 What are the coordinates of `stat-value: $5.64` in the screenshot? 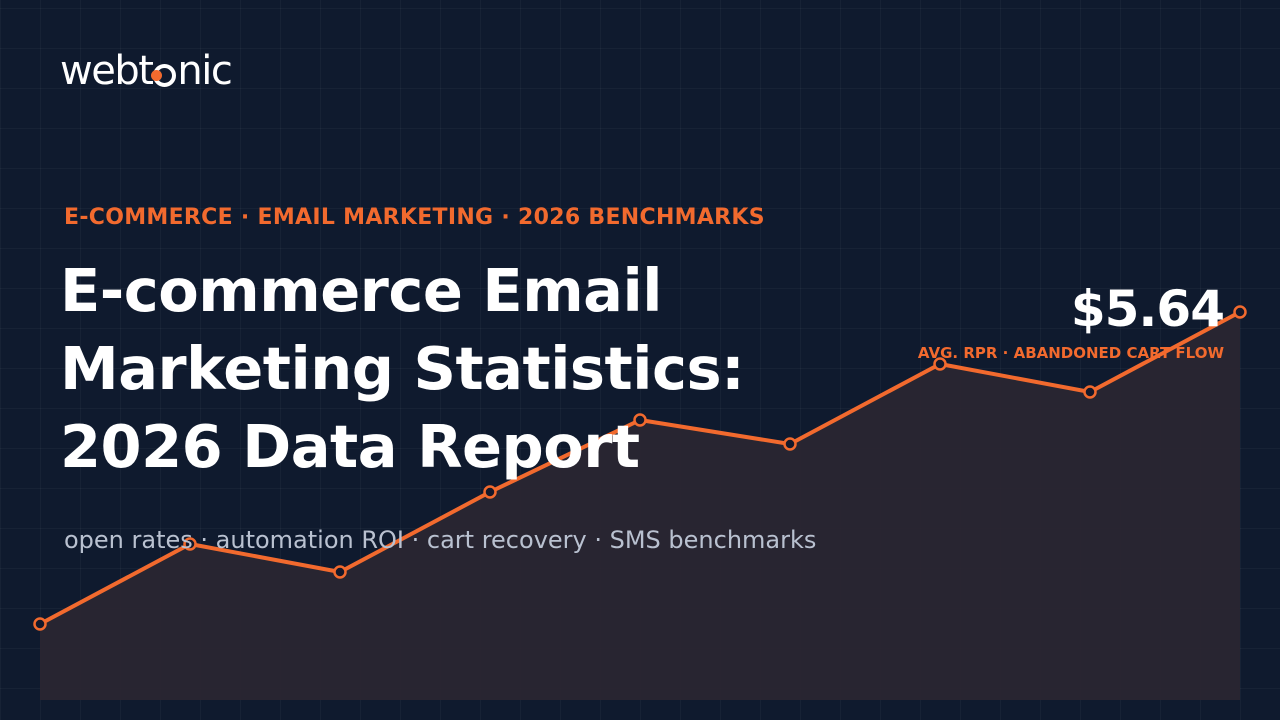 It's located at (1147, 309).